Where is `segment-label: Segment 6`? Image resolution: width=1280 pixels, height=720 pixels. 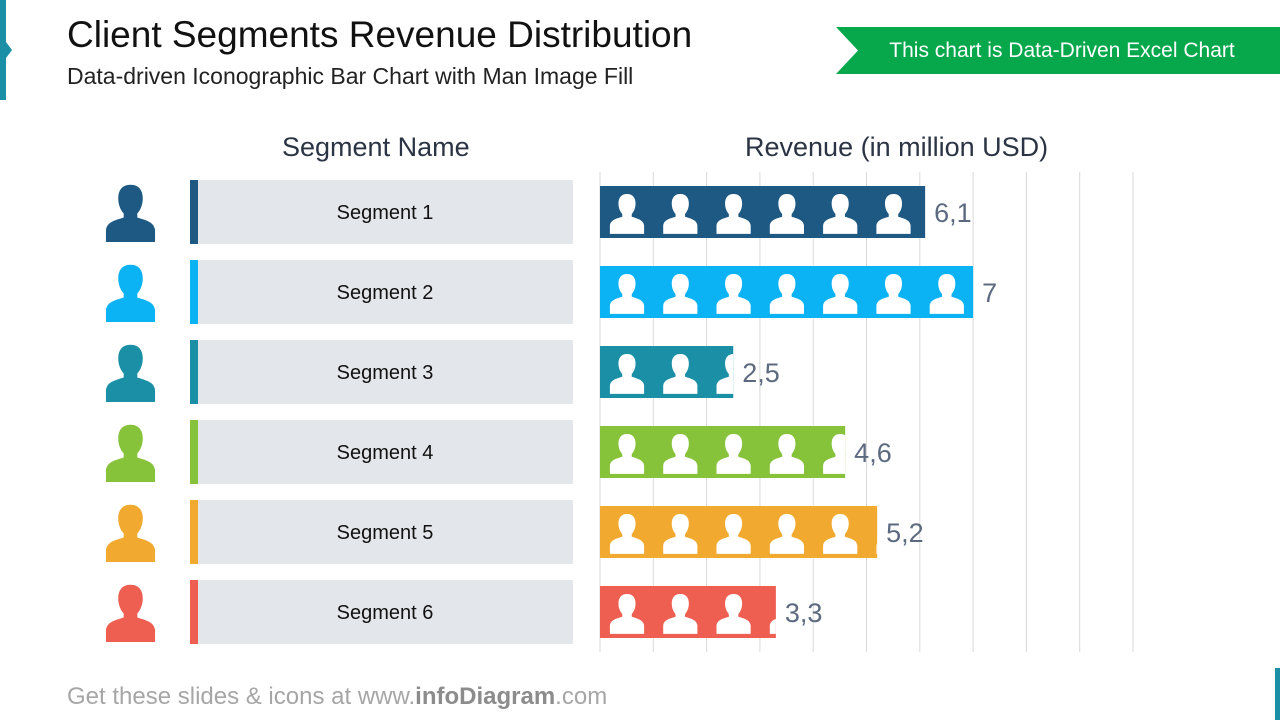
segment-label: Segment 6 is located at coordinates (385, 613).